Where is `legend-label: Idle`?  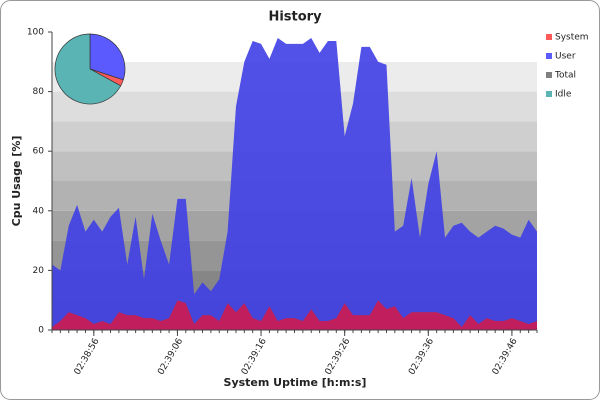
legend-label: Idle is located at coordinates (563, 95).